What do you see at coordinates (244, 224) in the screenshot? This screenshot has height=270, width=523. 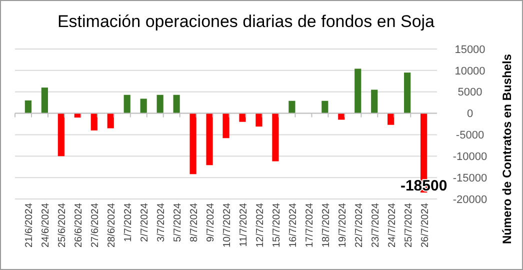 I see `x-tick-label: 11/7/2024` at bounding box center [244, 224].